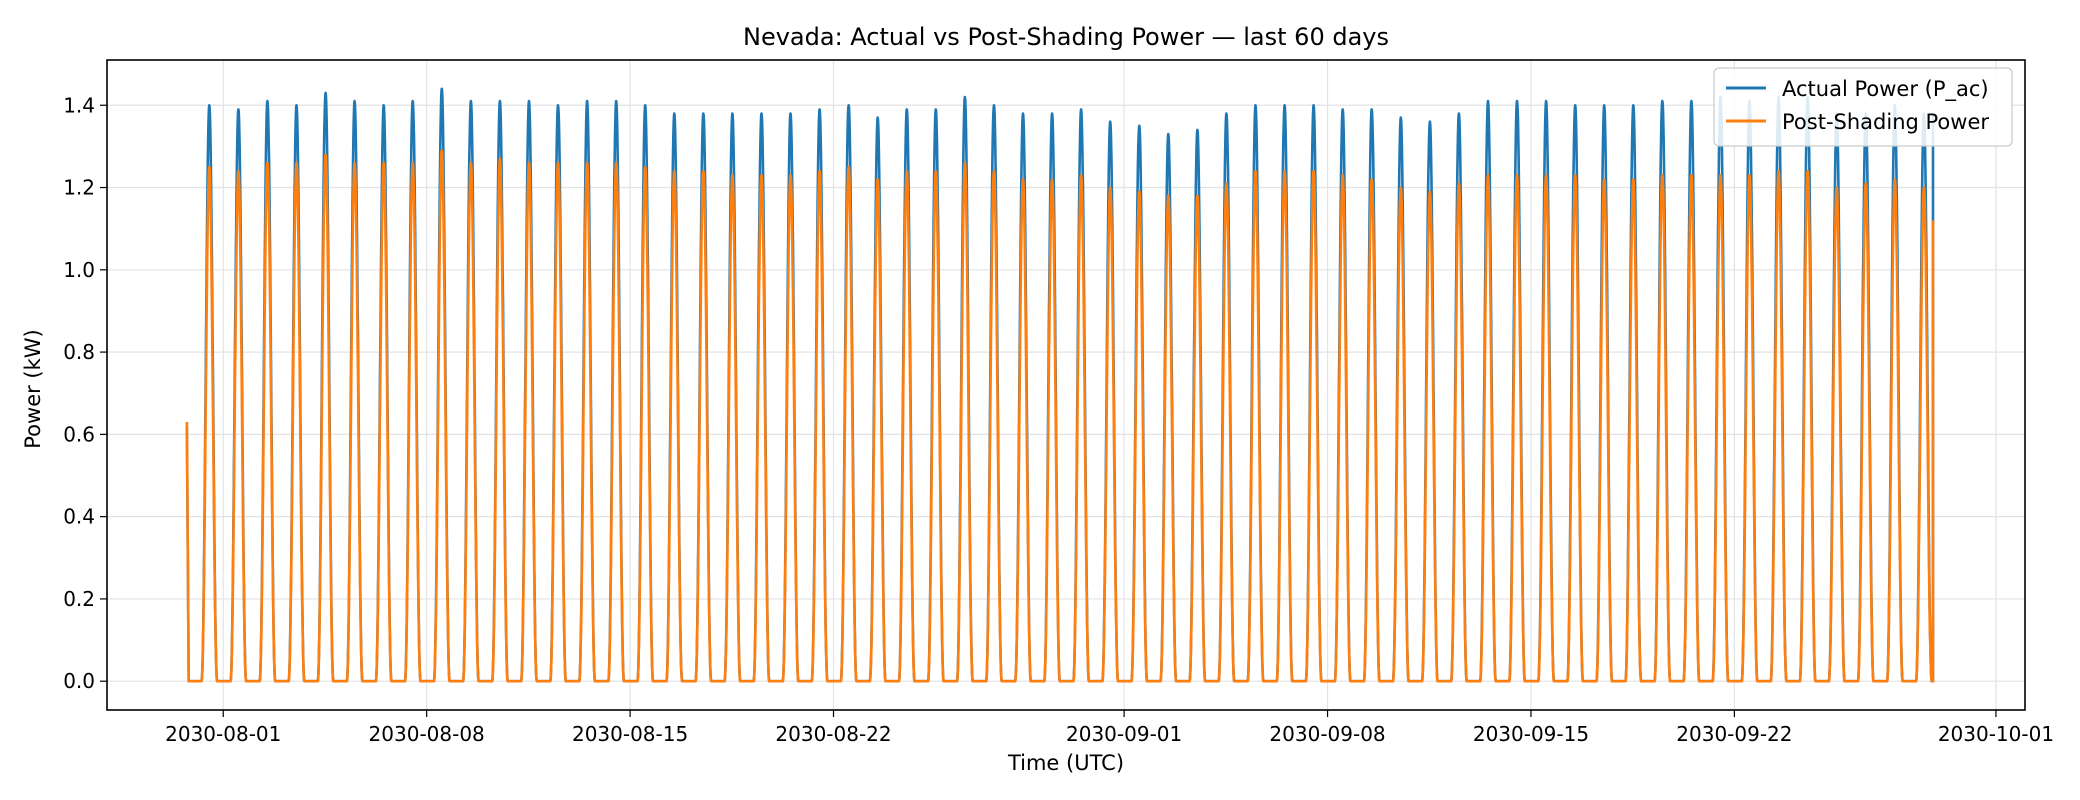  What do you see at coordinates (1124, 734) in the screenshot?
I see `x-tick-label: 2030-09-01` at bounding box center [1124, 734].